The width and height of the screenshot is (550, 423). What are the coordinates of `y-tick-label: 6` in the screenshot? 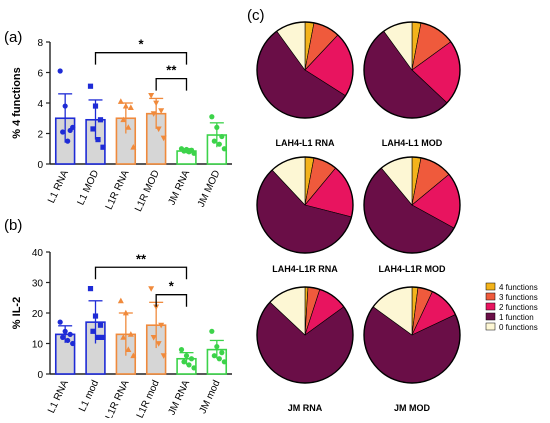 It's located at (40, 74).